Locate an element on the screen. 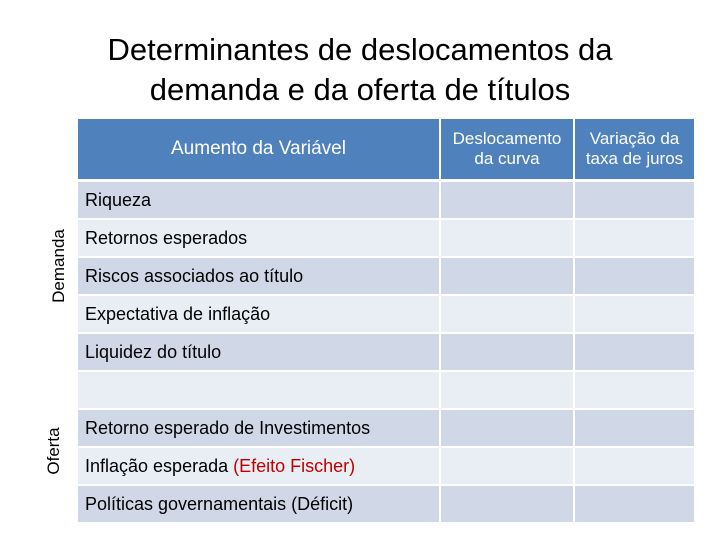  table-row: Riscos associados ao título is located at coordinates (386, 277).